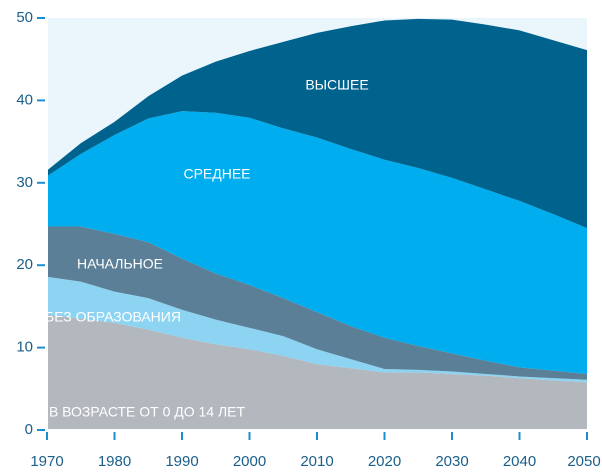  Describe the element at coordinates (24, 17) in the screenshot. I see `y-tick-label: 50` at that location.